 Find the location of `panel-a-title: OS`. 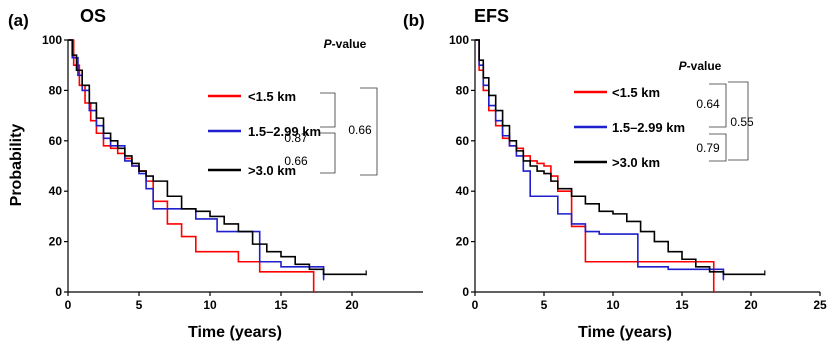

panel-a-title: OS is located at coordinates (93, 16).